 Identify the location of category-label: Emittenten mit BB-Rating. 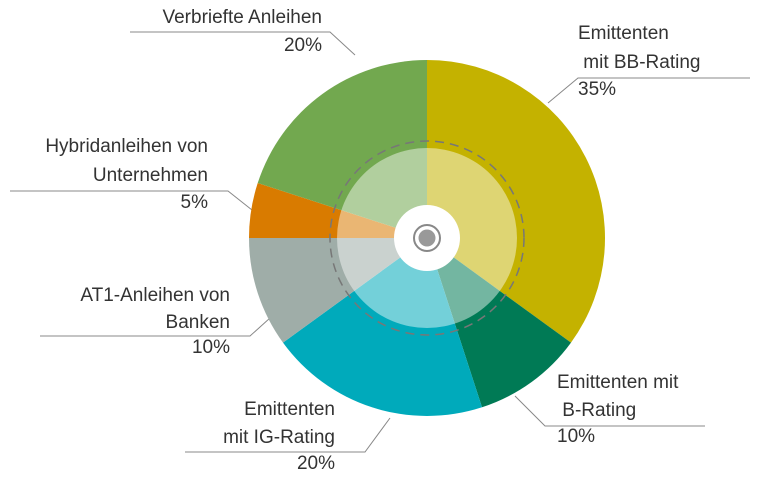
(639, 48).